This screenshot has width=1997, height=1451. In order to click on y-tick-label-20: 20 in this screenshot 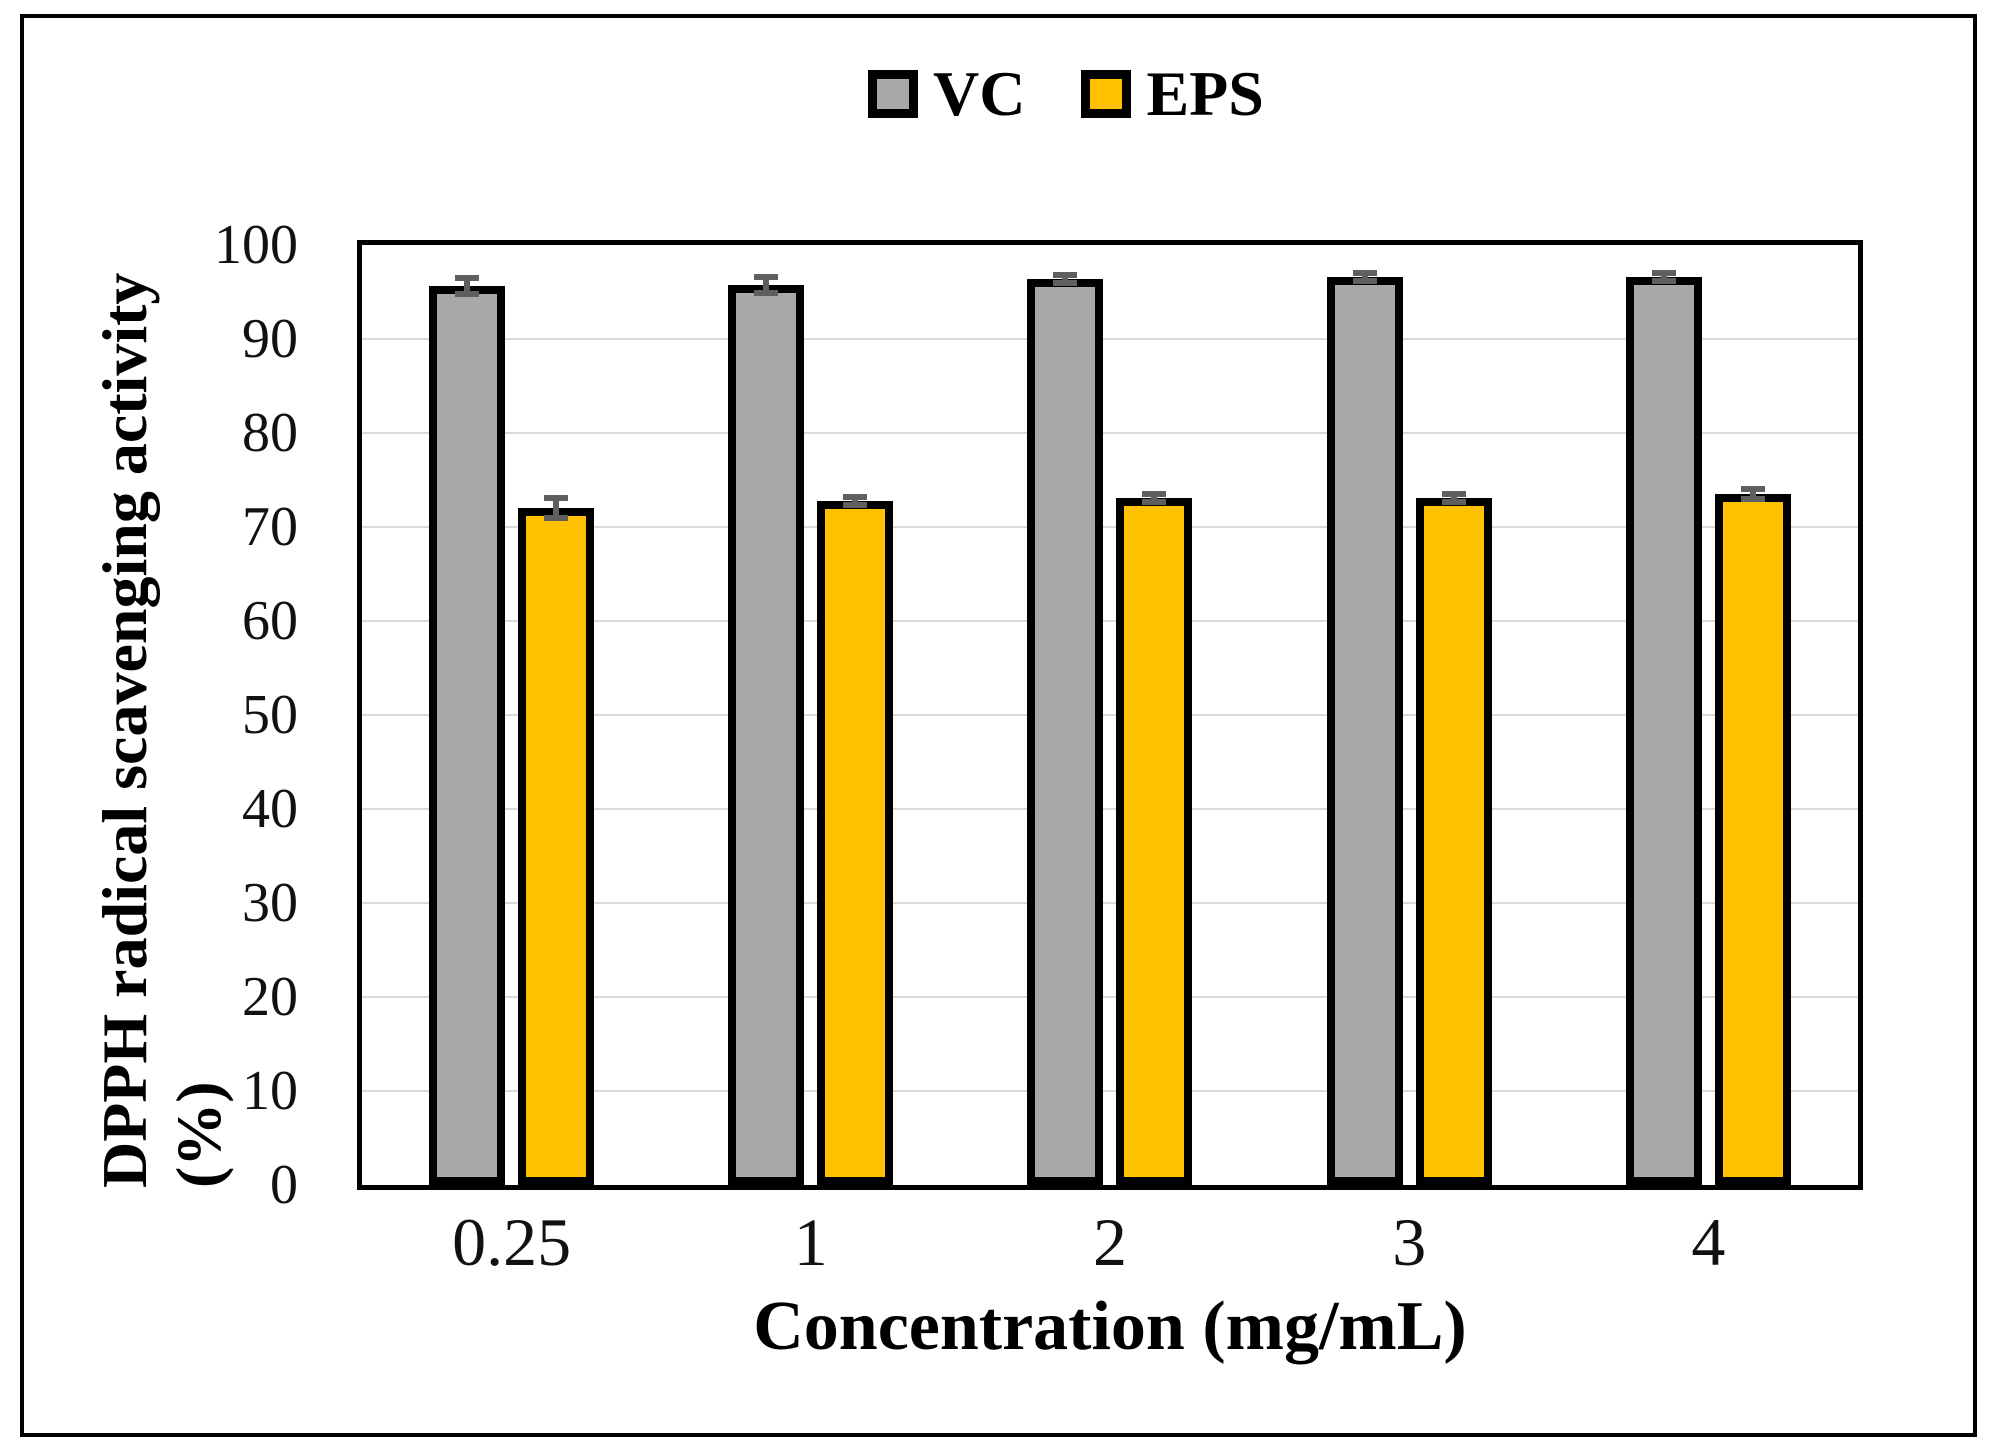, I will do `click(270, 997)`.